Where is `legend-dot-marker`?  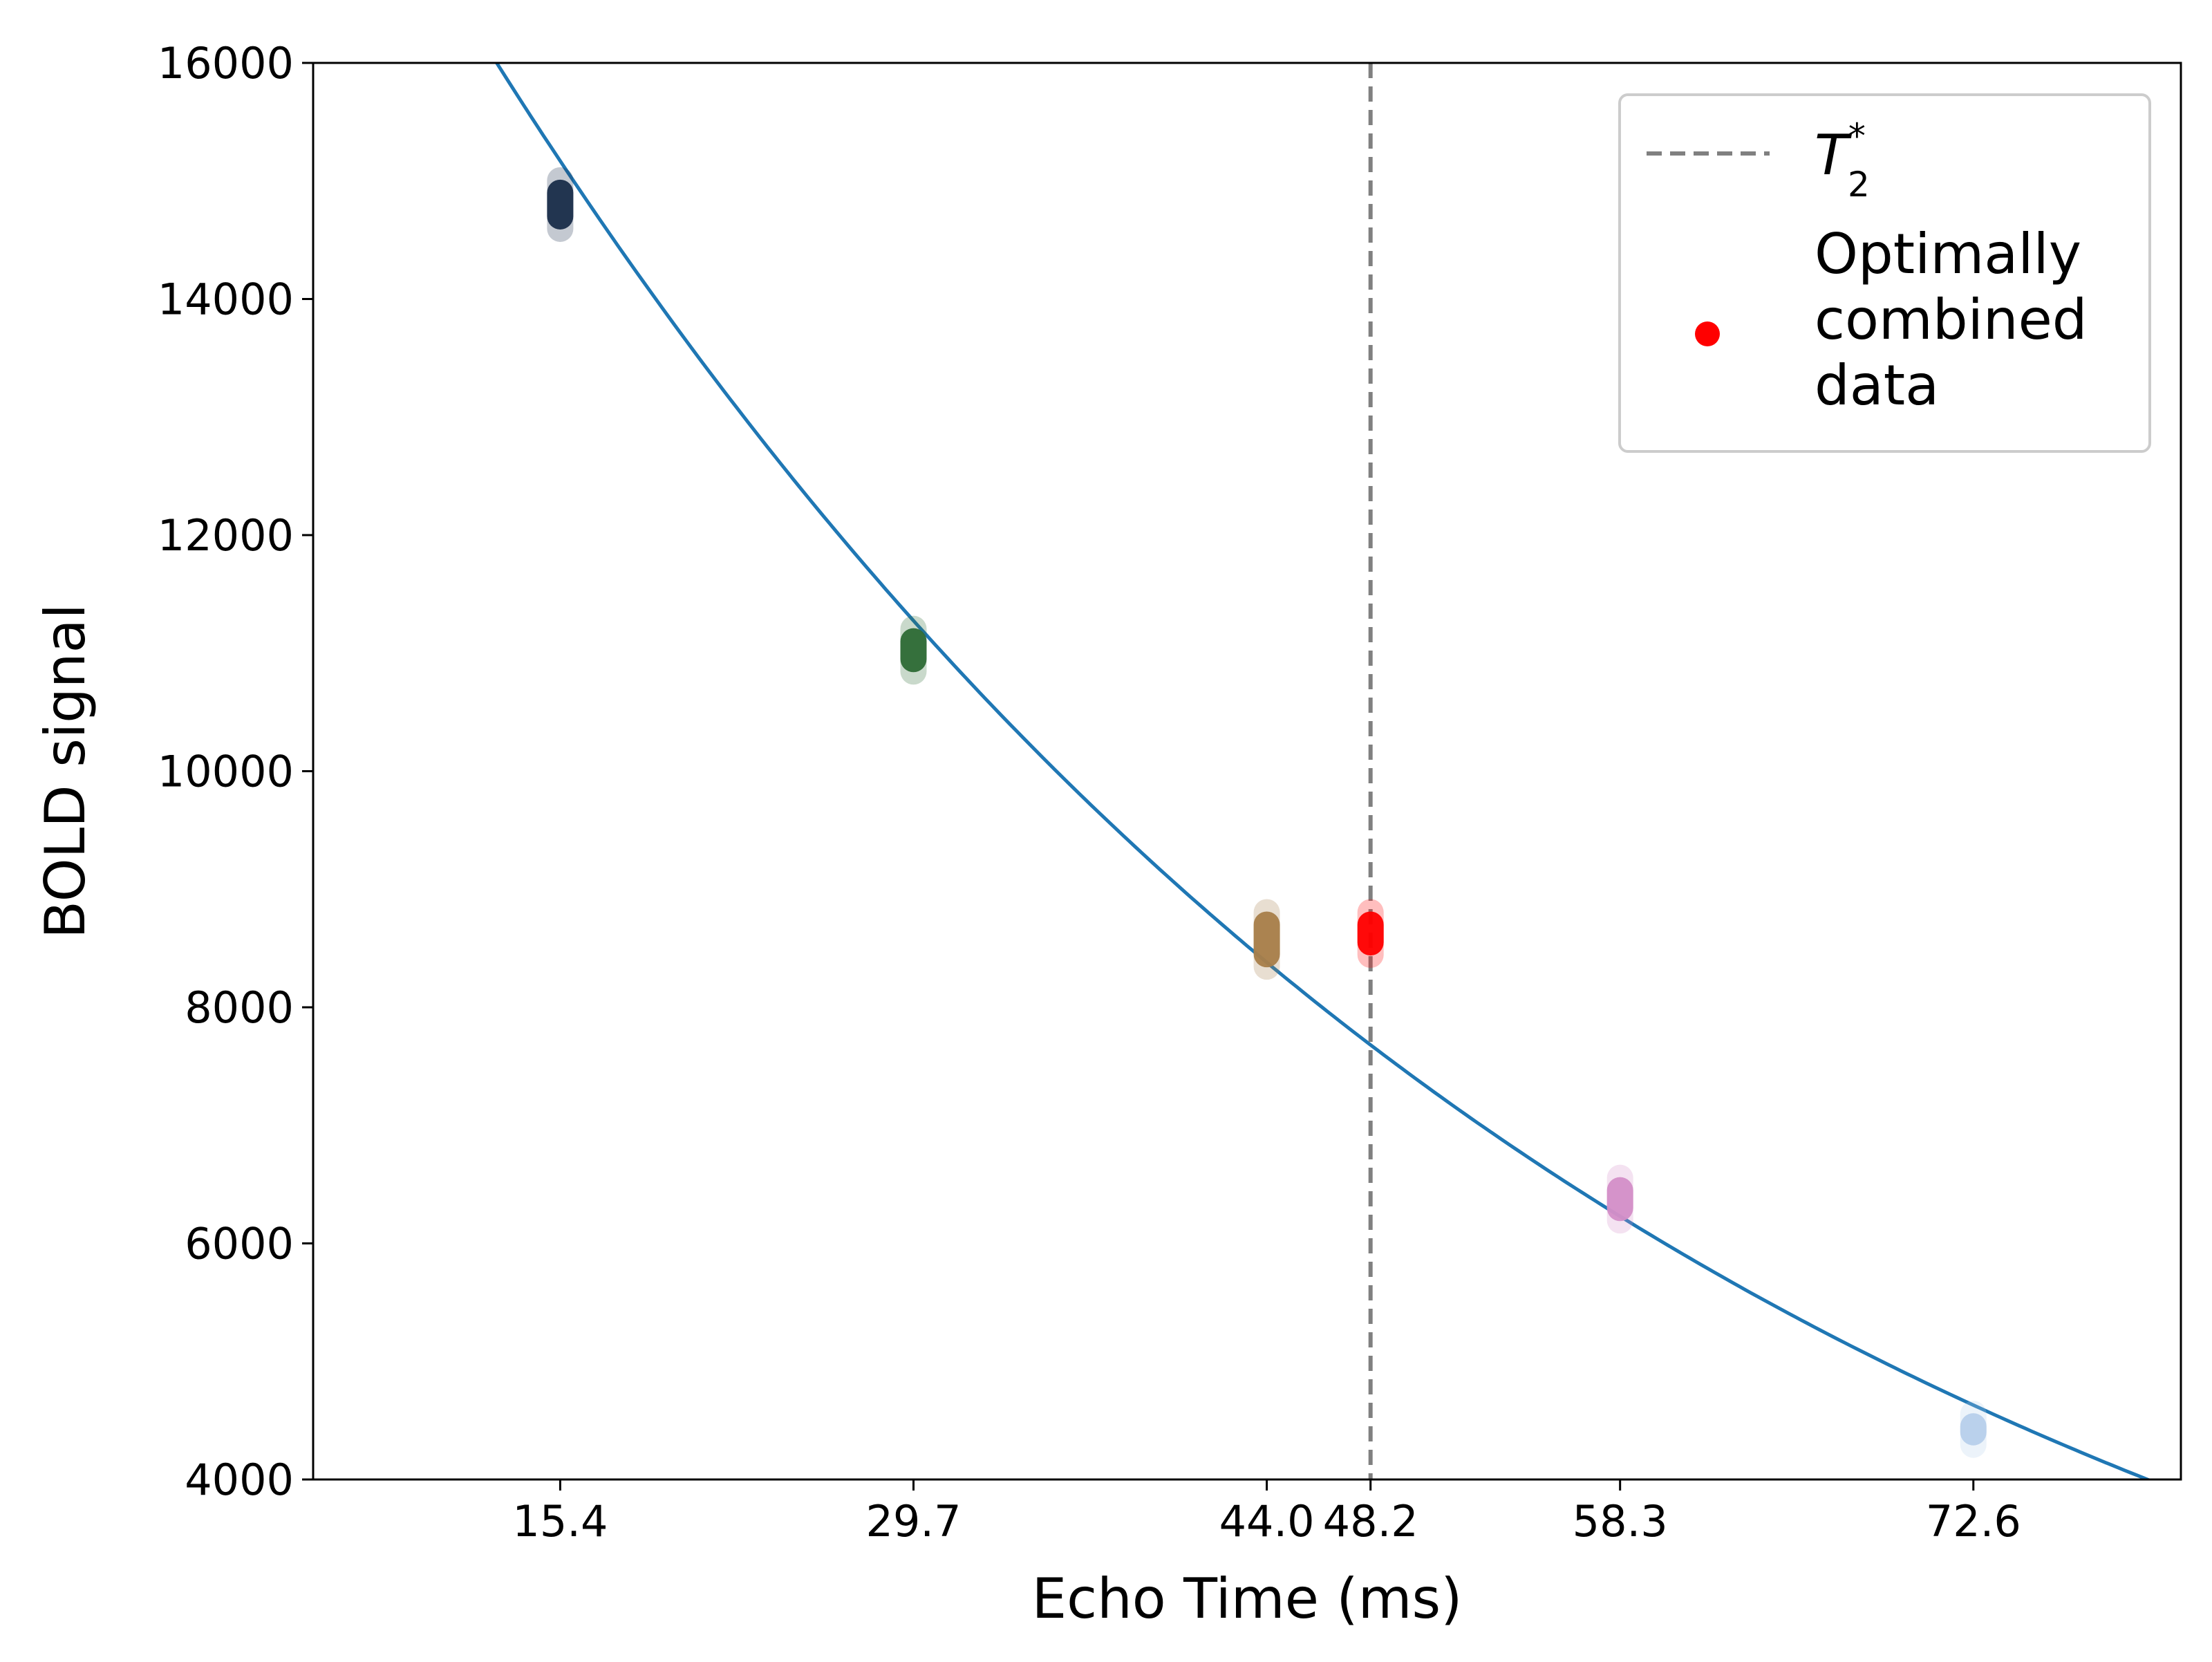
legend-dot-marker is located at coordinates (1708, 334).